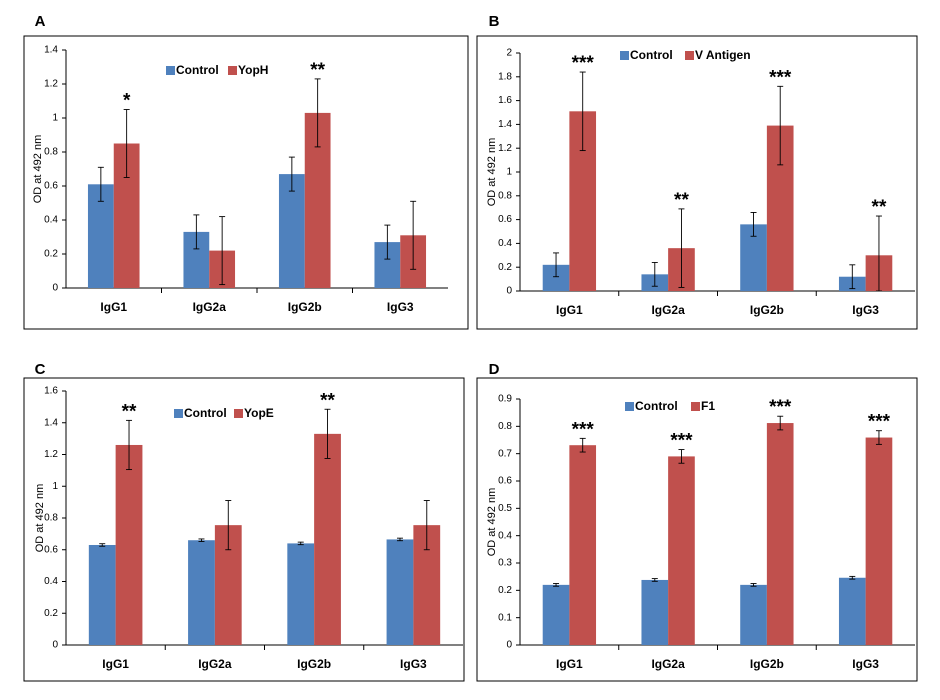  Describe the element at coordinates (127, 101) in the screenshot. I see `significance-label: *` at that location.